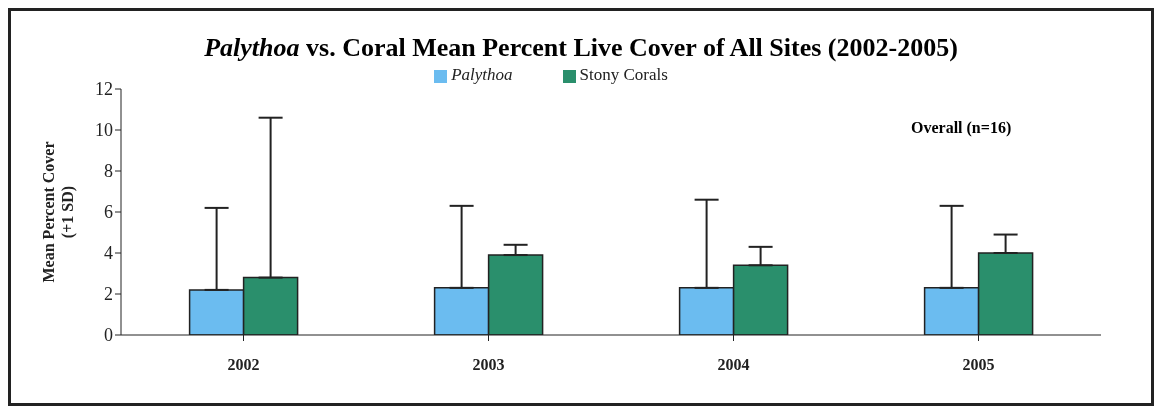 Image resolution: width=1163 pixels, height=414 pixels. What do you see at coordinates (623, 74) in the screenshot?
I see `legend-label: Stony Corals` at bounding box center [623, 74].